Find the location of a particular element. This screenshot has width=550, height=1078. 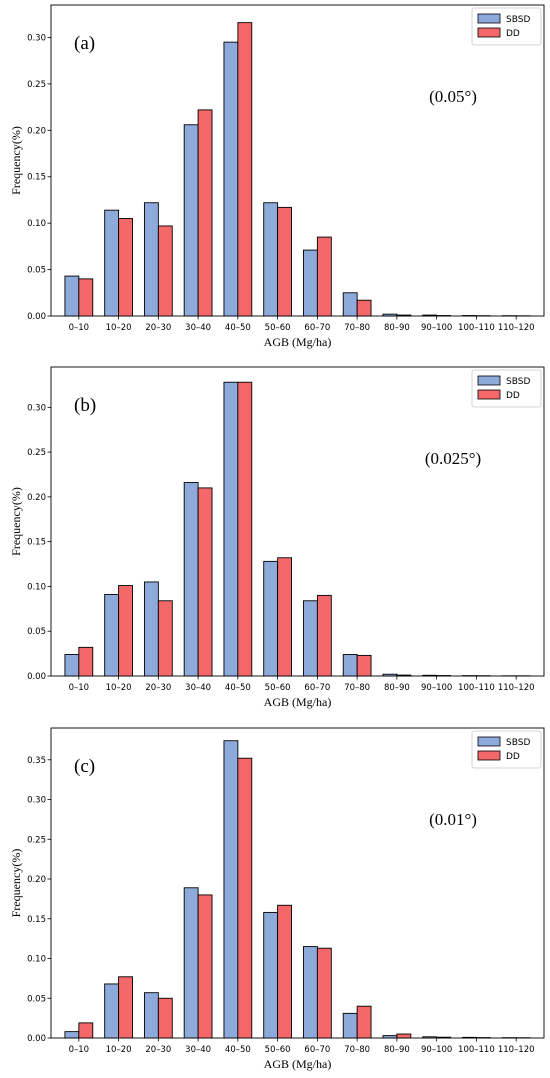

panel-label: (c) is located at coordinates (84, 766).